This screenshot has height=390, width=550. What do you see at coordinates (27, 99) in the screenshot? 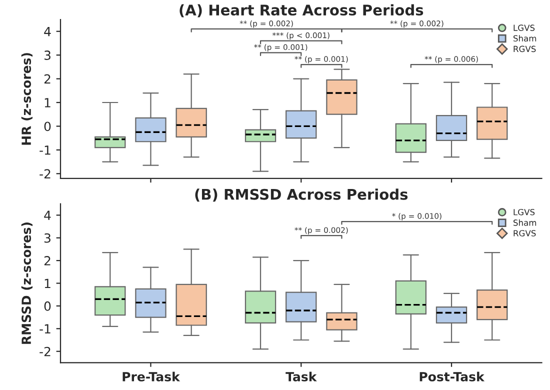
I see `y-axis-title: HR (z-scores)` at bounding box center [27, 99].